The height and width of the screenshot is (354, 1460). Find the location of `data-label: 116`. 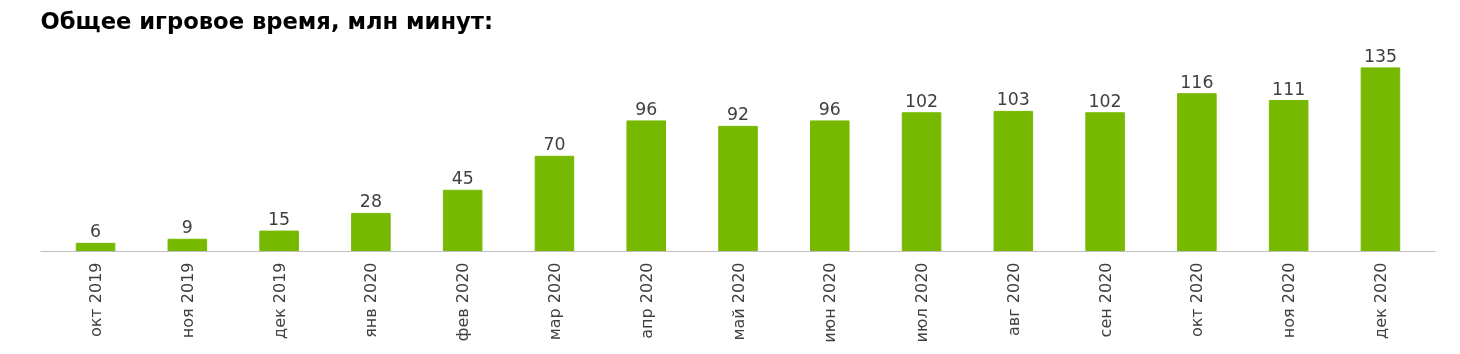

data-label: 116 is located at coordinates (1197, 81).